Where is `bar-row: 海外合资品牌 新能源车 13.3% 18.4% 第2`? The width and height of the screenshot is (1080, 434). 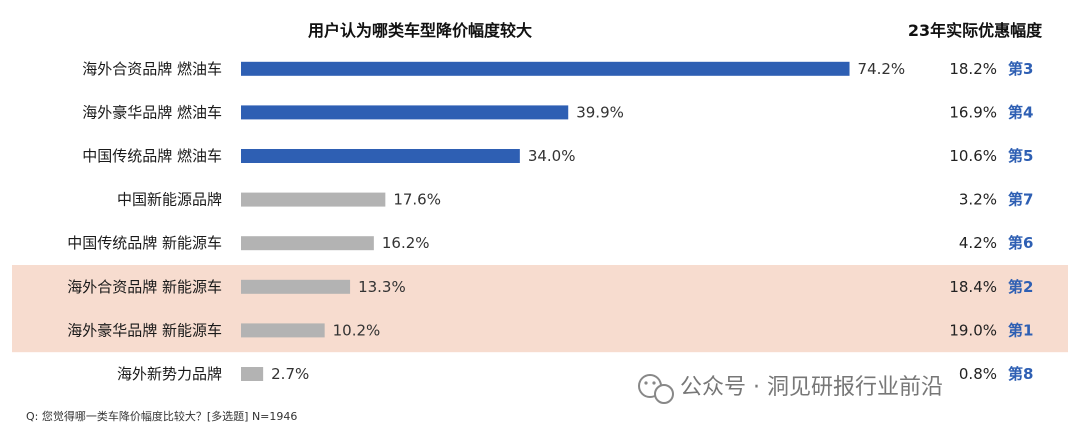 bar-row: 海外合资品牌 新能源车 13.3% 18.4% 第2 is located at coordinates (550, 287).